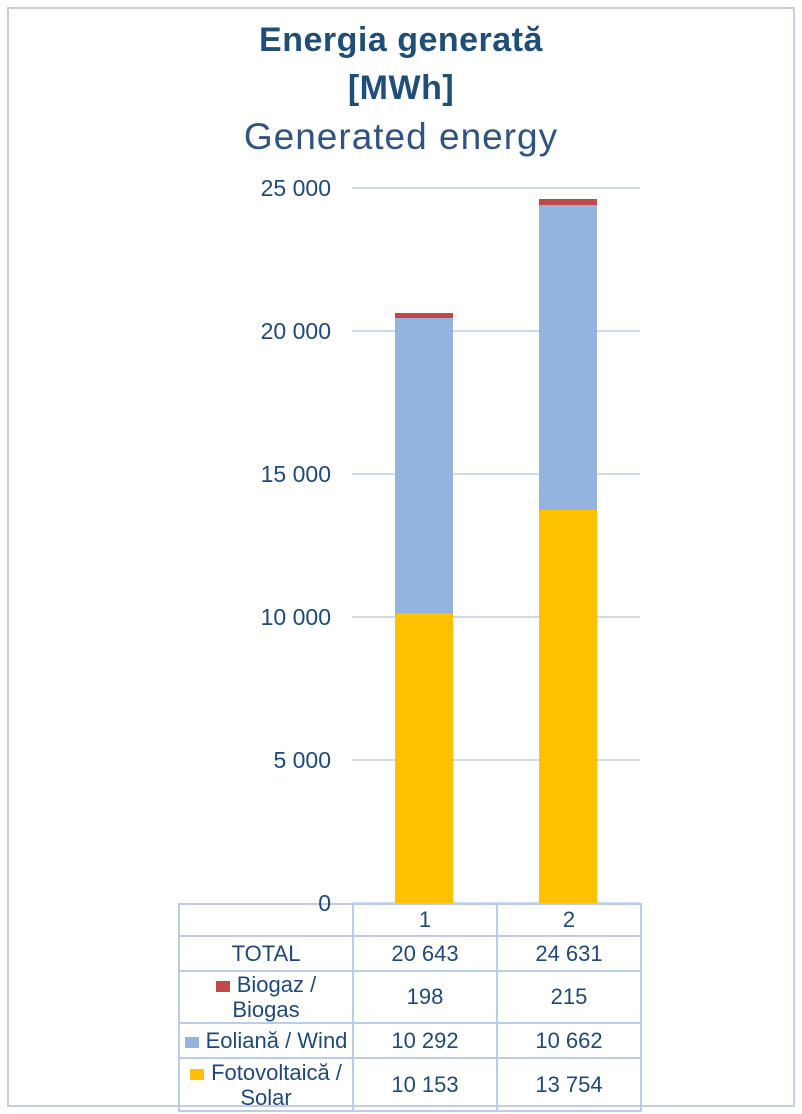 The width and height of the screenshot is (802, 1114). What do you see at coordinates (425, 1040) in the screenshot?
I see `value-cell: 10 292` at bounding box center [425, 1040].